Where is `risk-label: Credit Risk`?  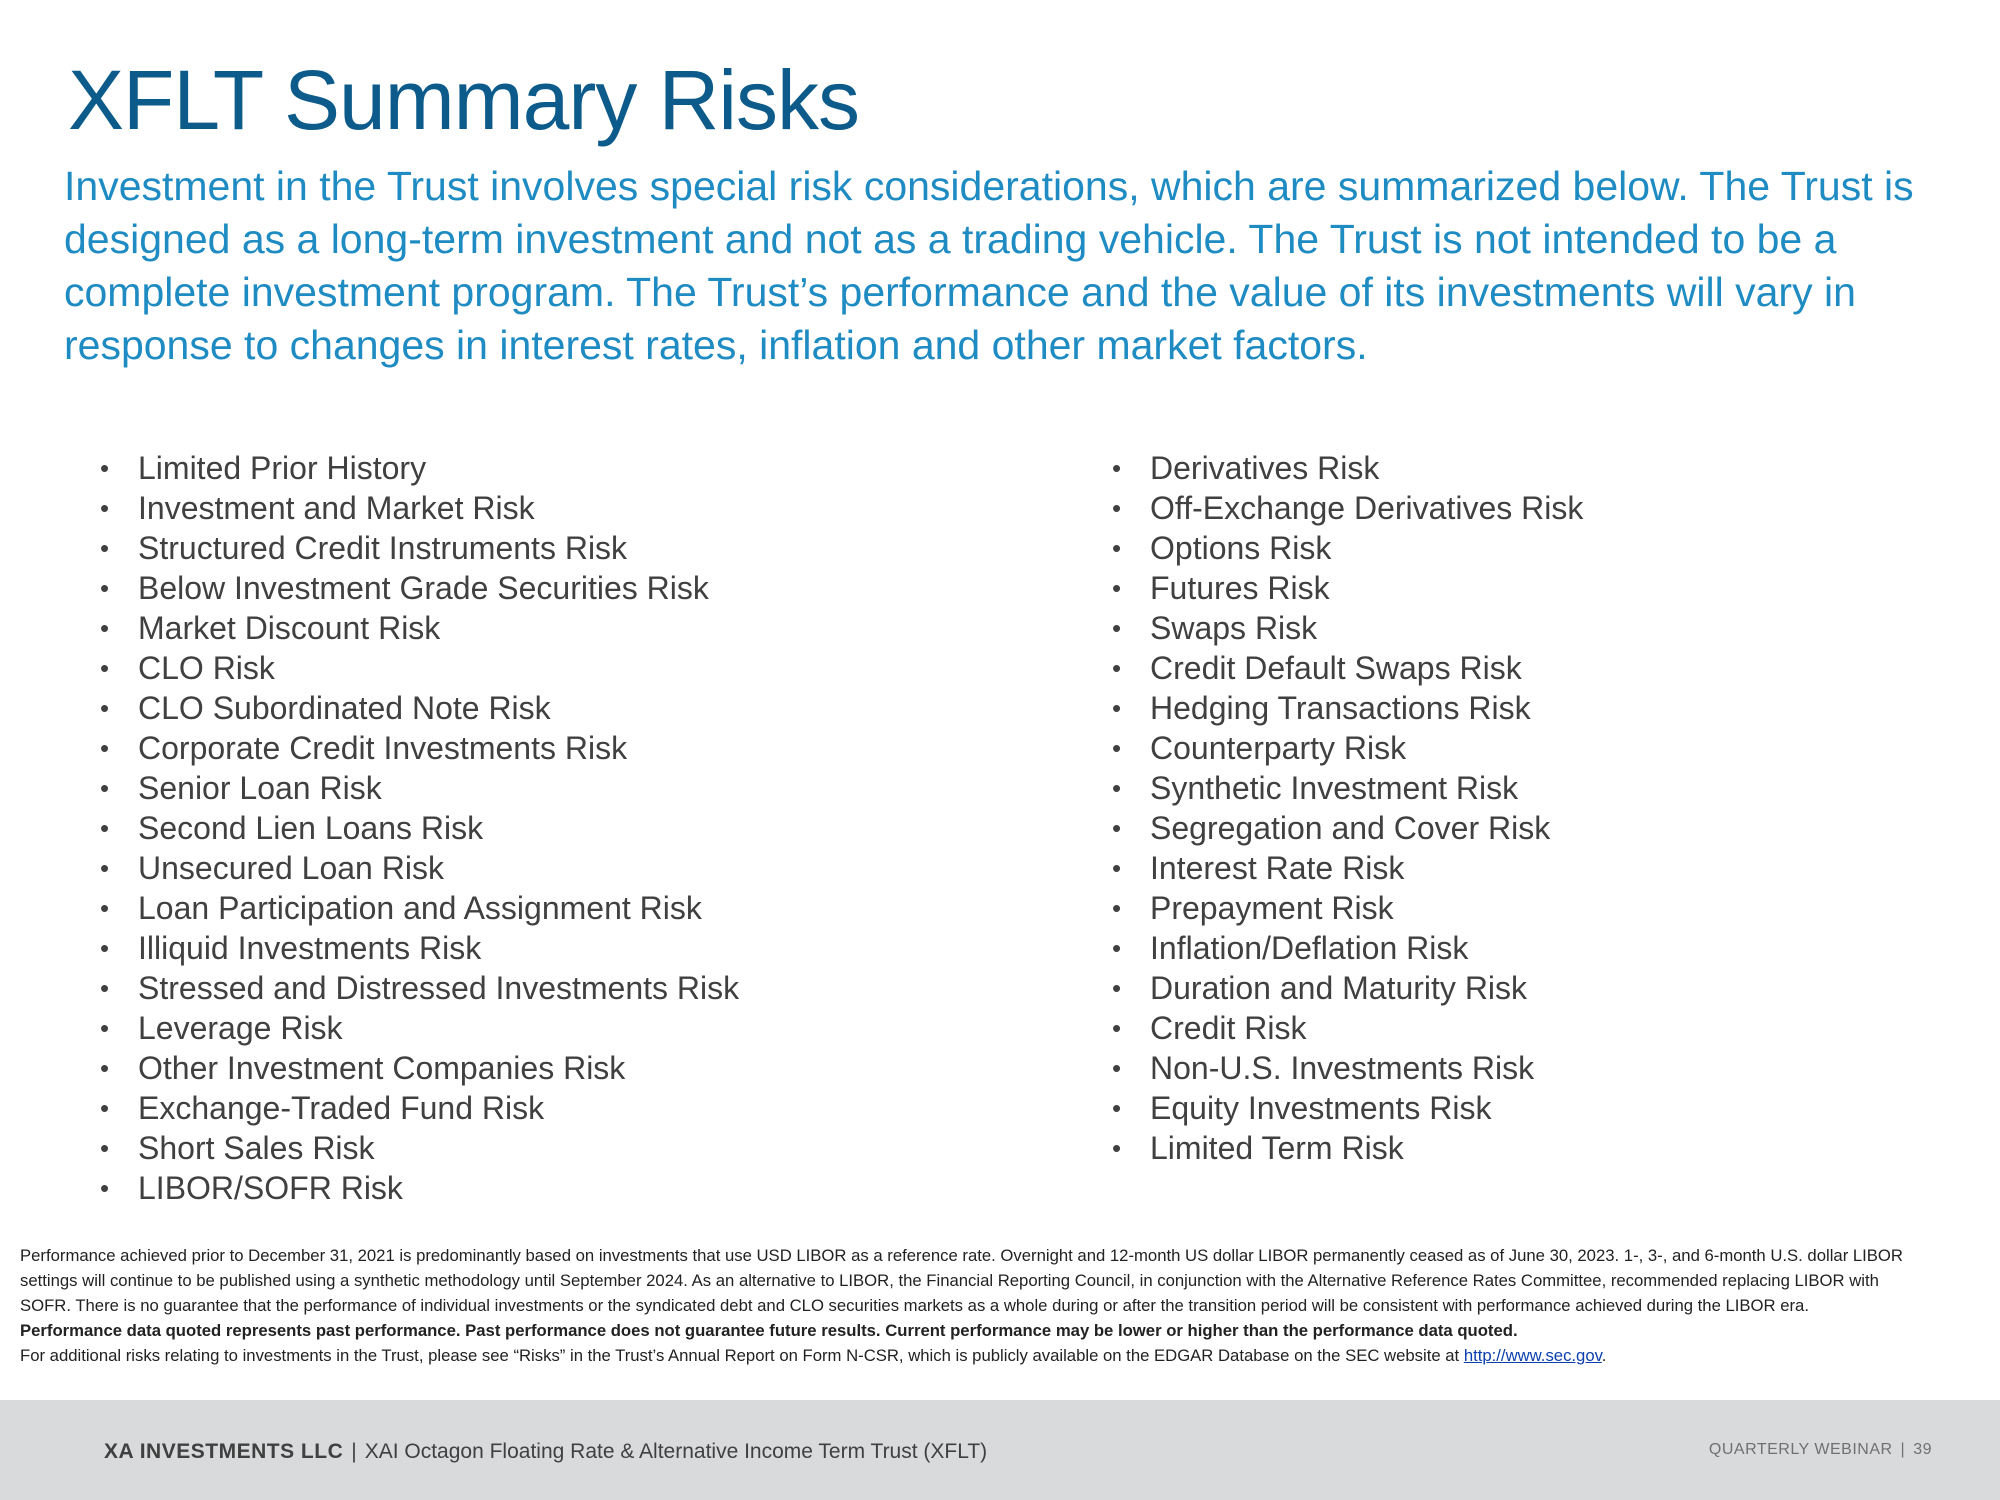
risk-label: Credit Risk is located at coordinates (1228, 1028).